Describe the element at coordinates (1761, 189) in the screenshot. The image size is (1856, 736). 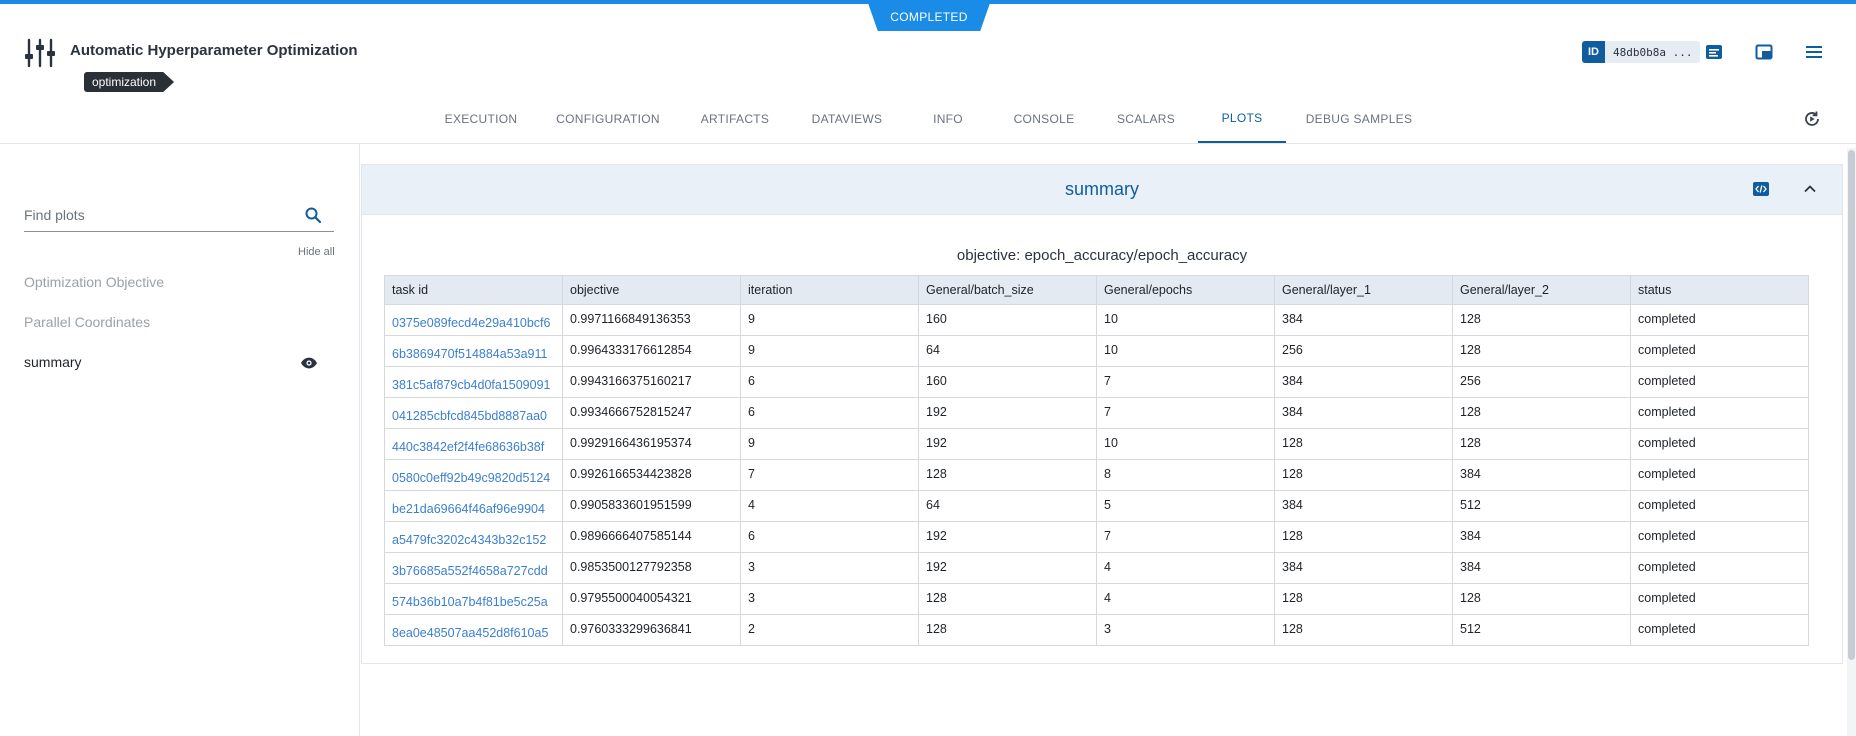
I see `embed-code-icon` at that location.